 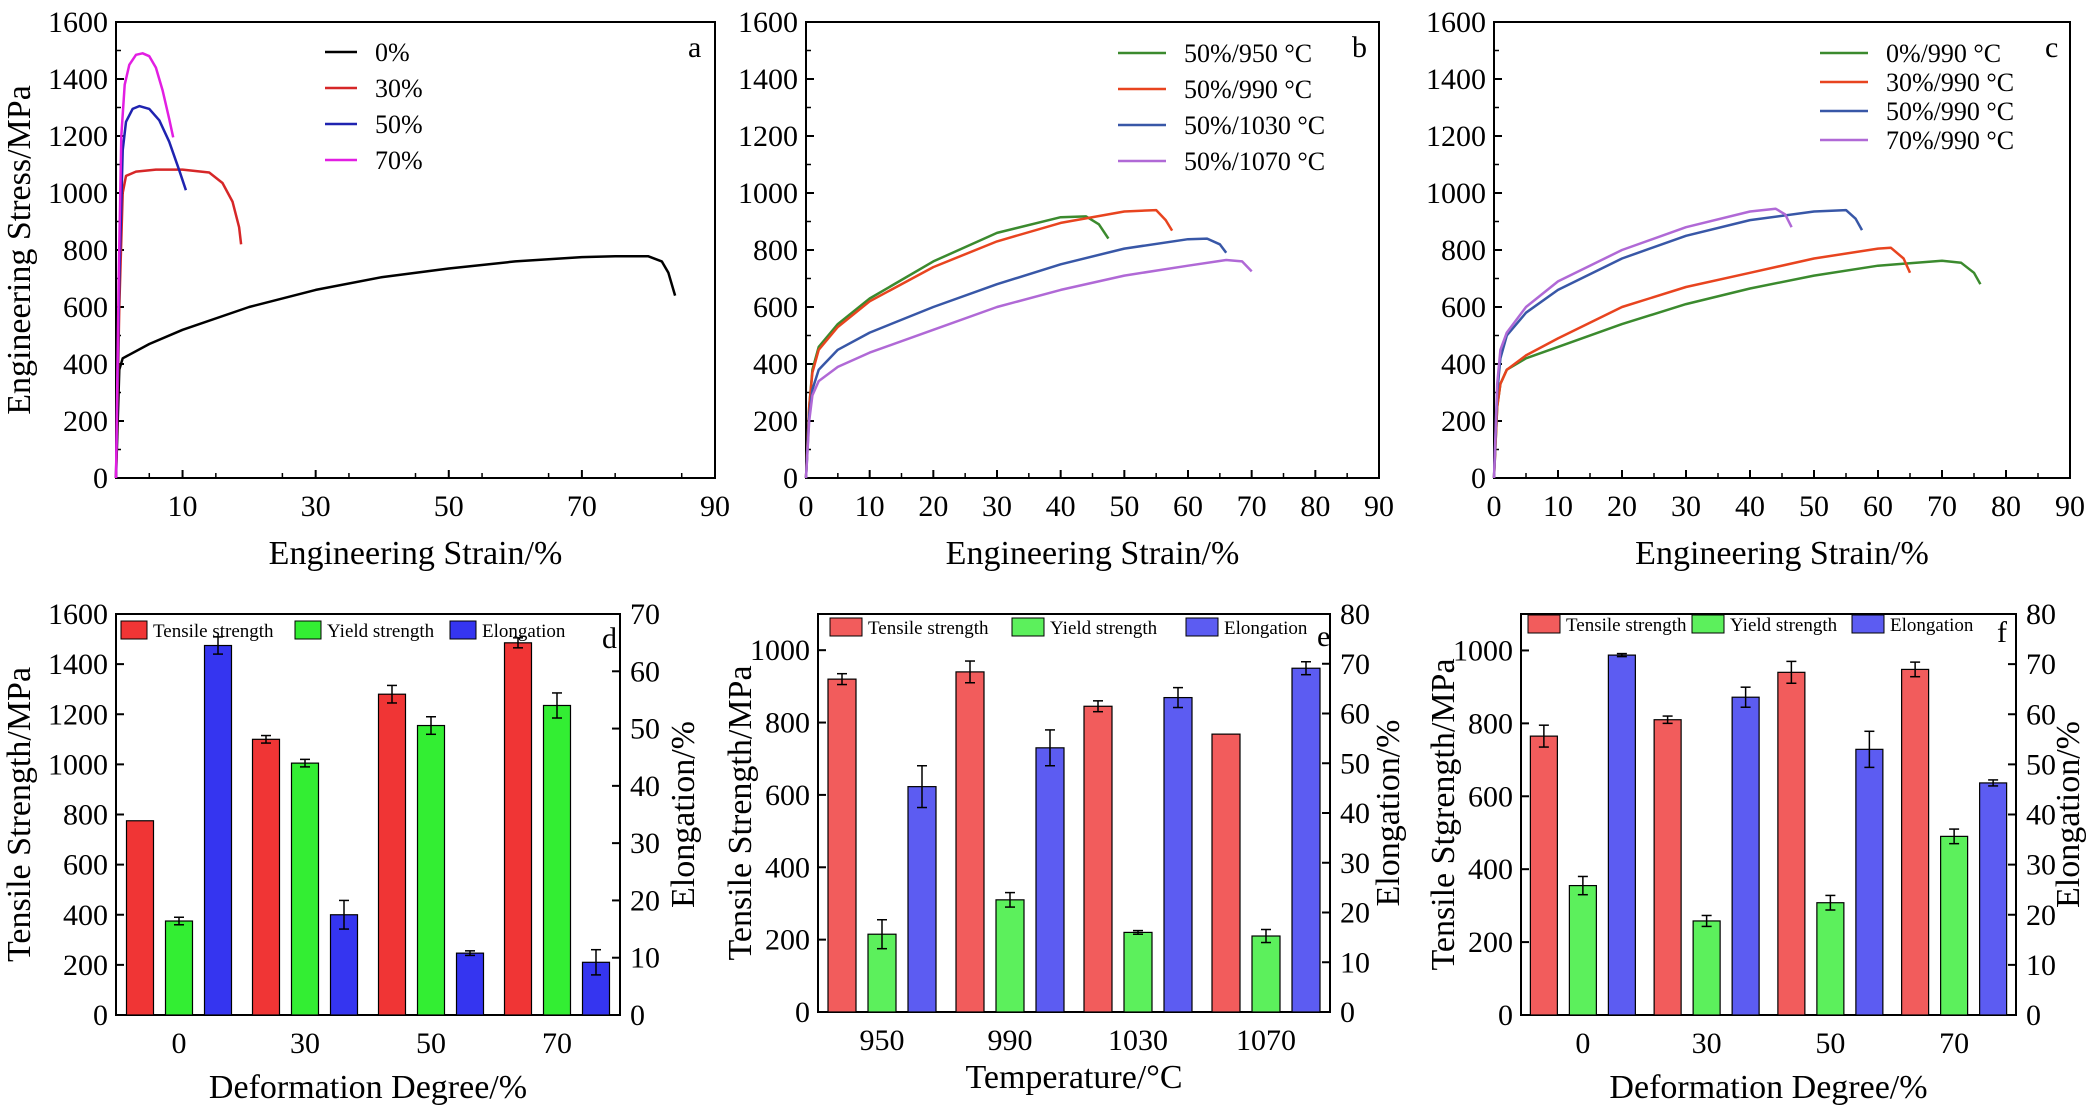 I want to click on legend-label: 0%/990 °C, so click(x=1943, y=53).